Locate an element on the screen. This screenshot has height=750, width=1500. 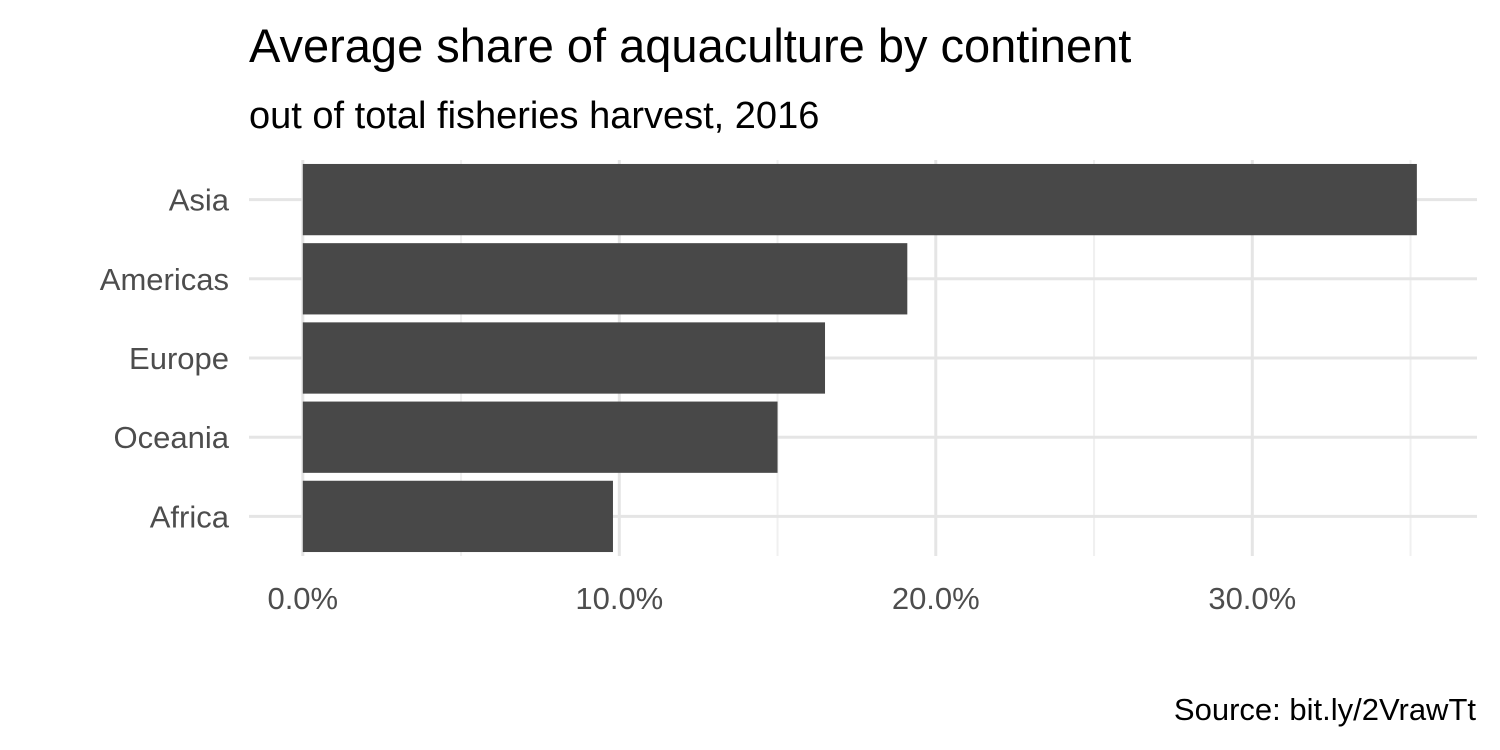
y-tick-label: Asia is located at coordinates (199, 200).